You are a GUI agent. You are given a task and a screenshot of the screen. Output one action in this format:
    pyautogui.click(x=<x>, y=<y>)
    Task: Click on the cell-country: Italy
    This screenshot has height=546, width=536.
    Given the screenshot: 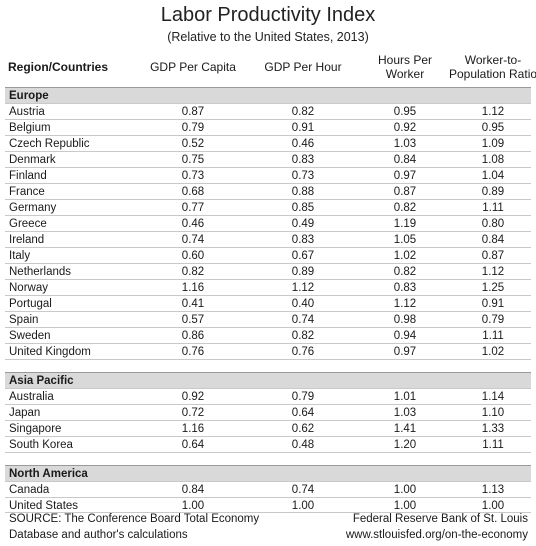 What is the action you would take?
    pyautogui.click(x=20, y=256)
    